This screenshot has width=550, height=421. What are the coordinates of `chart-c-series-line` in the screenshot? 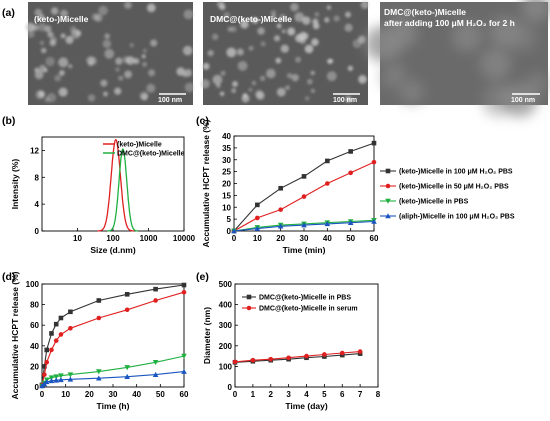 It's located at (304, 187).